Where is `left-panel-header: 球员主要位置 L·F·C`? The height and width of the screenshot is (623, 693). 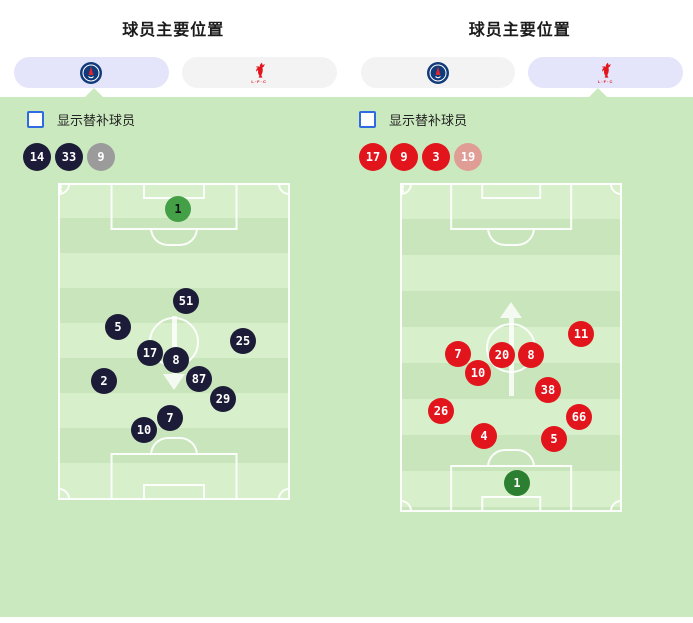 left-panel-header: 球员主要位置 L·F·C is located at coordinates (173, 48).